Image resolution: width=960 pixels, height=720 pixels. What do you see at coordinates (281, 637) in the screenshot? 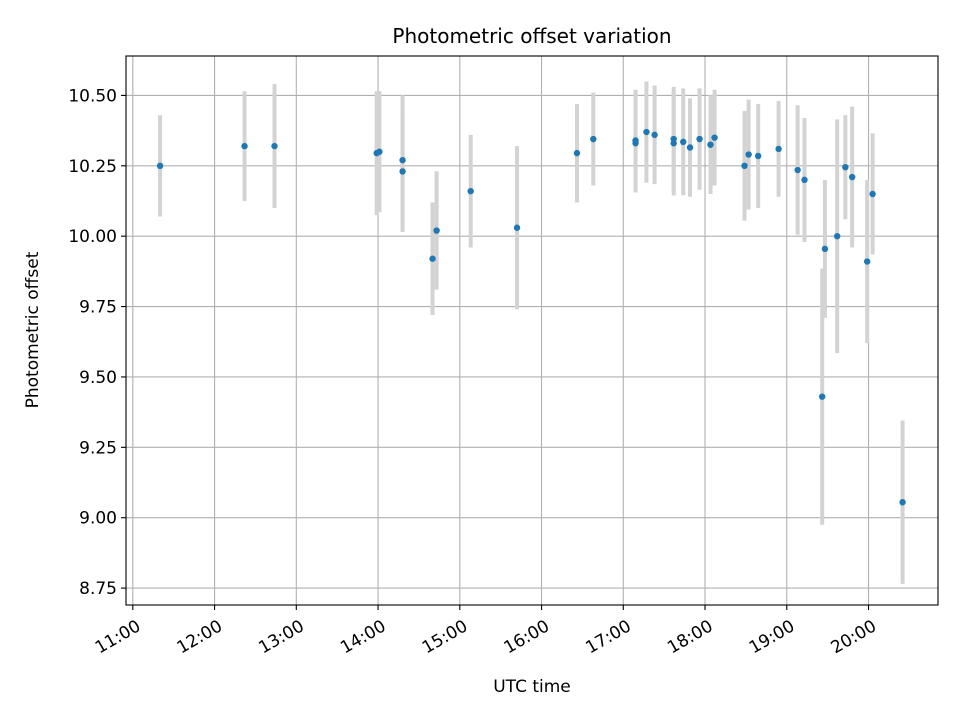
I see `x-tick-label: 13:00` at bounding box center [281, 637].